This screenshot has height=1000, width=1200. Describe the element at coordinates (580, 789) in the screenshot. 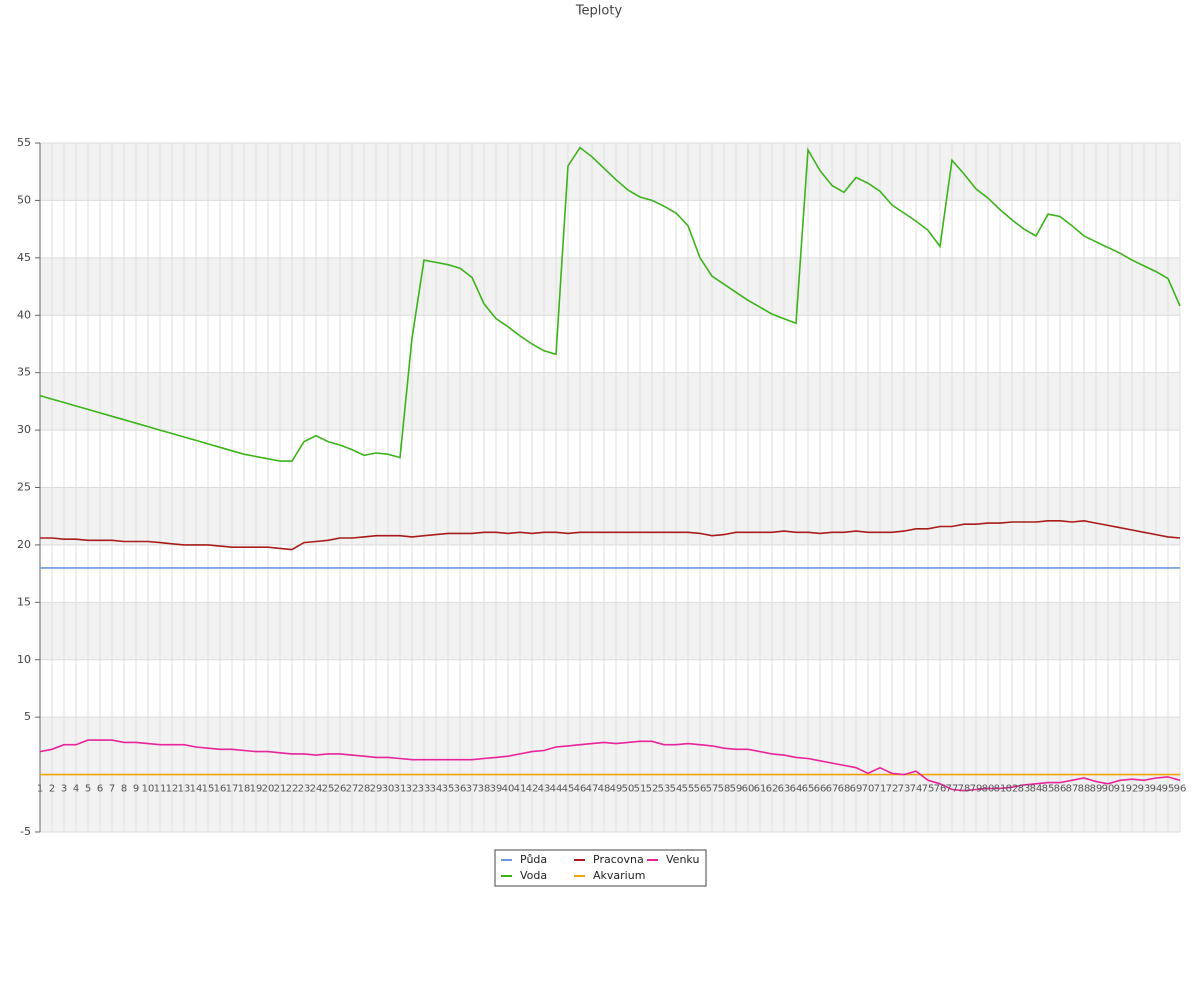

I see `x-tick-label: 46` at that location.